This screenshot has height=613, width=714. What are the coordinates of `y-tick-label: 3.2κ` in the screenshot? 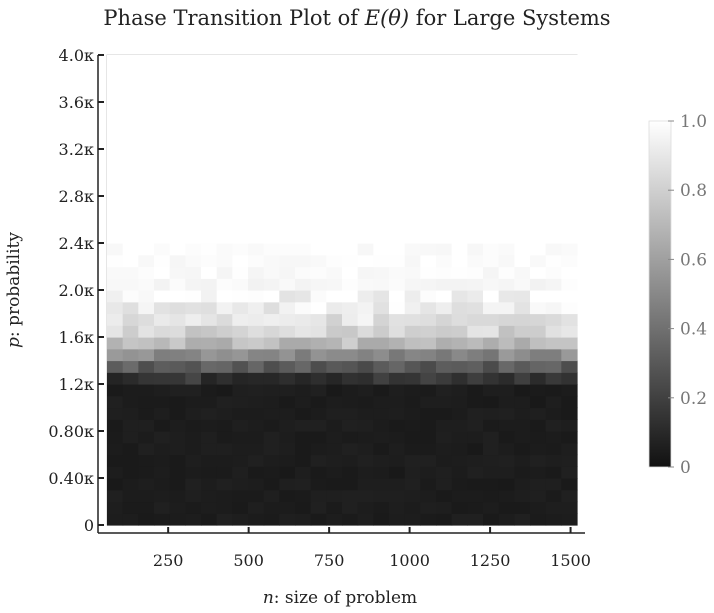 It's located at (76, 149).